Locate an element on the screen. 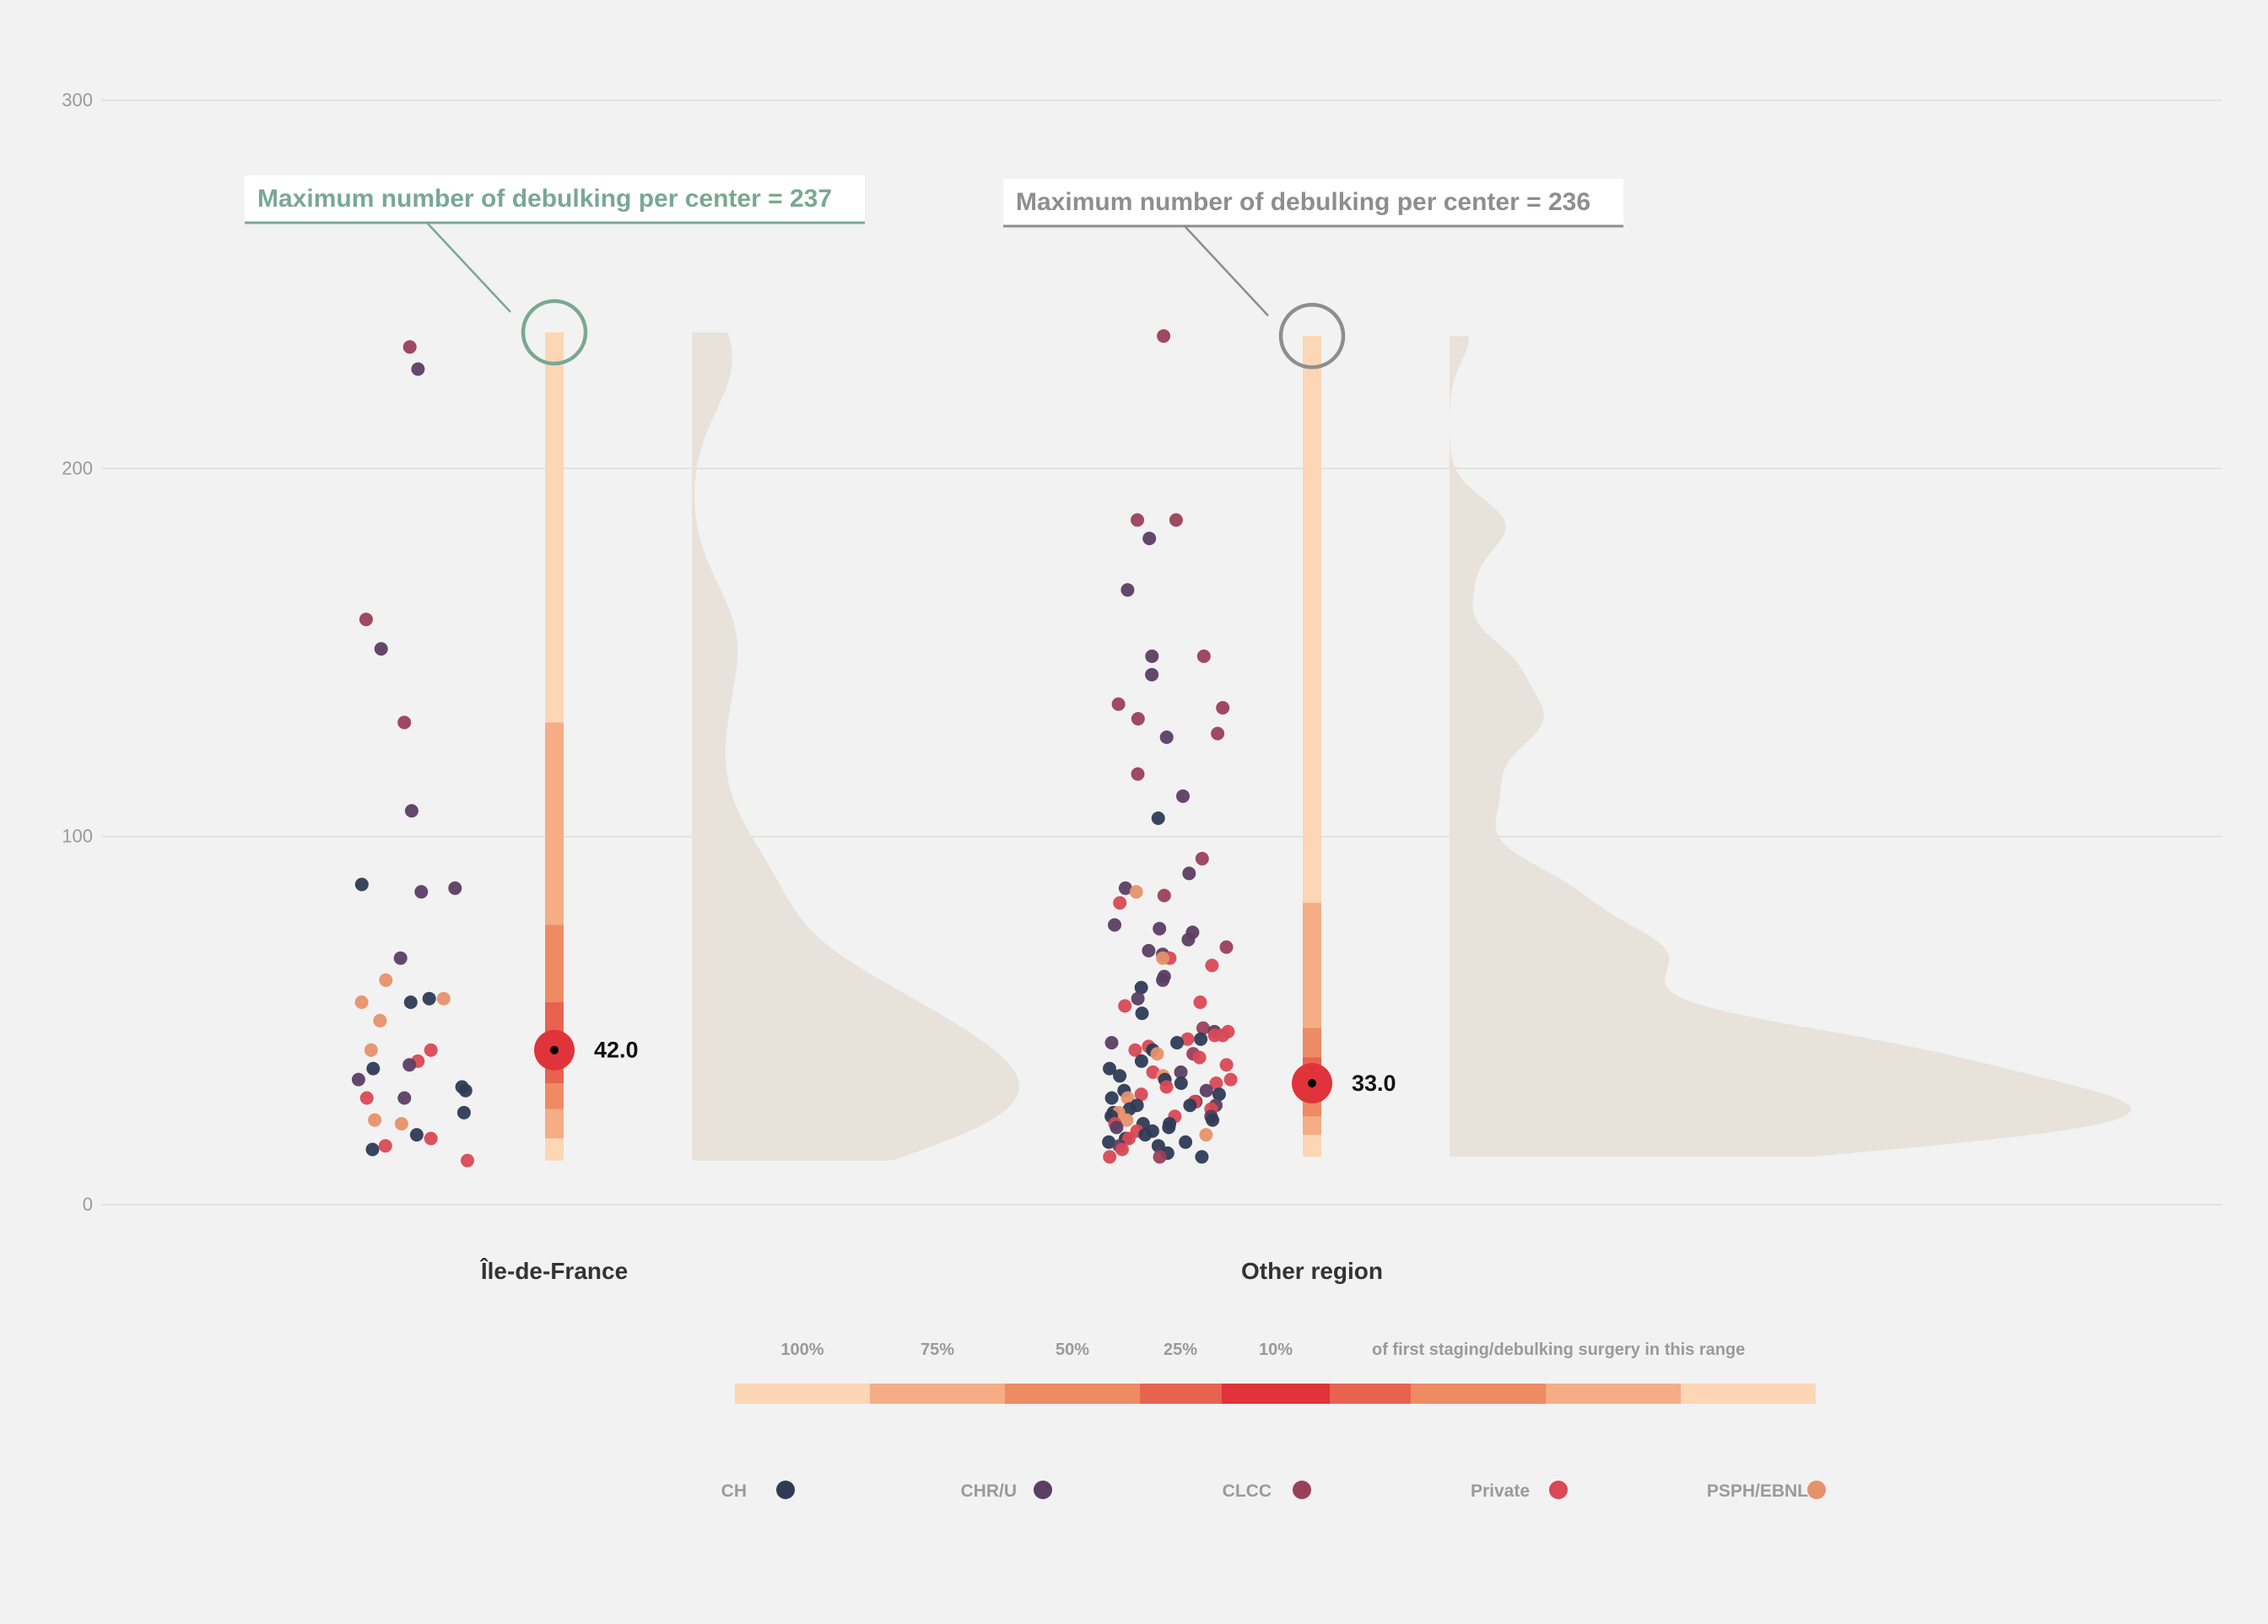 This screenshot has width=2268, height=1624. range-legend-label: 75% is located at coordinates (937, 1350).